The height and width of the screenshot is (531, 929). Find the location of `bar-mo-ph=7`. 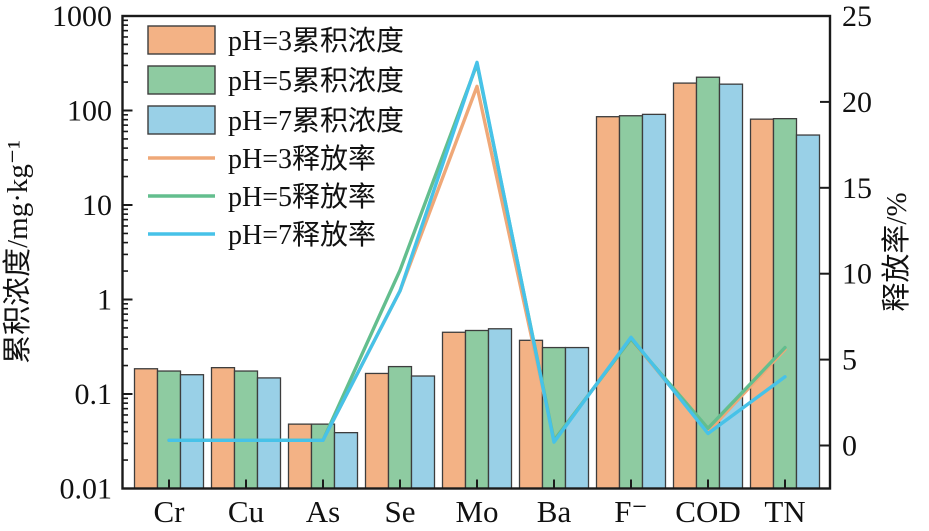

bar-mo-ph=7 is located at coordinates (500, 409).